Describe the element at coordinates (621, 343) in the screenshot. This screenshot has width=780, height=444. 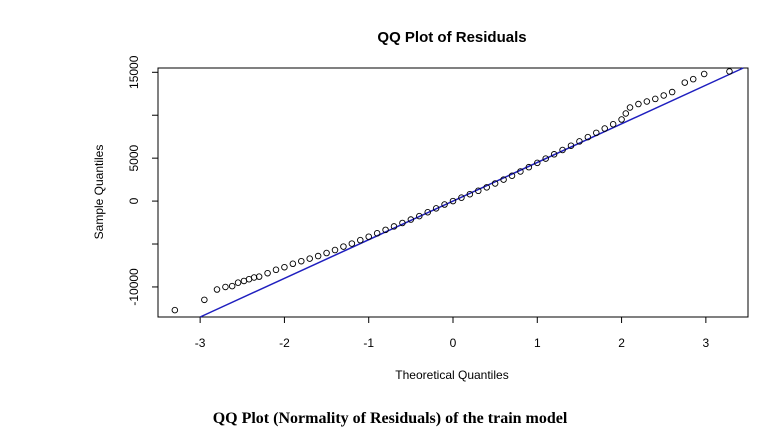
I see `x-tick-label: 2` at that location.